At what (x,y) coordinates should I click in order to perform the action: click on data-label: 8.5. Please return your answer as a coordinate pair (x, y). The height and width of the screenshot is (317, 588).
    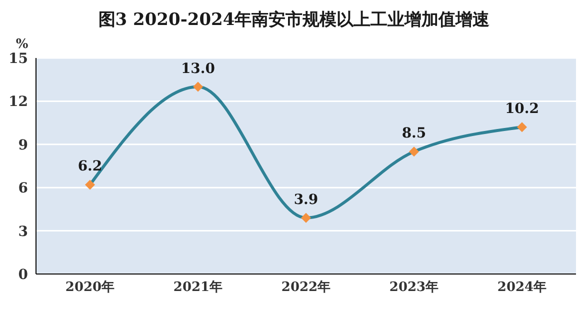
    Looking at the image, I should click on (414, 134).